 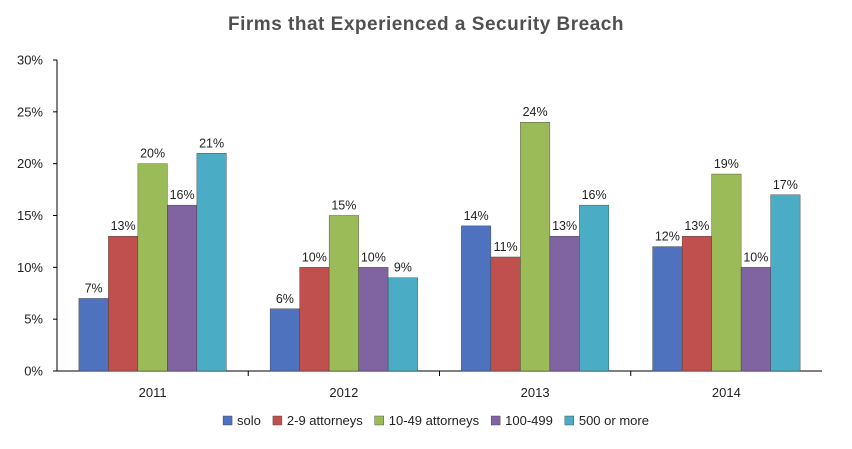 What do you see at coordinates (785, 185) in the screenshot?
I see `data-label: 17%` at bounding box center [785, 185].